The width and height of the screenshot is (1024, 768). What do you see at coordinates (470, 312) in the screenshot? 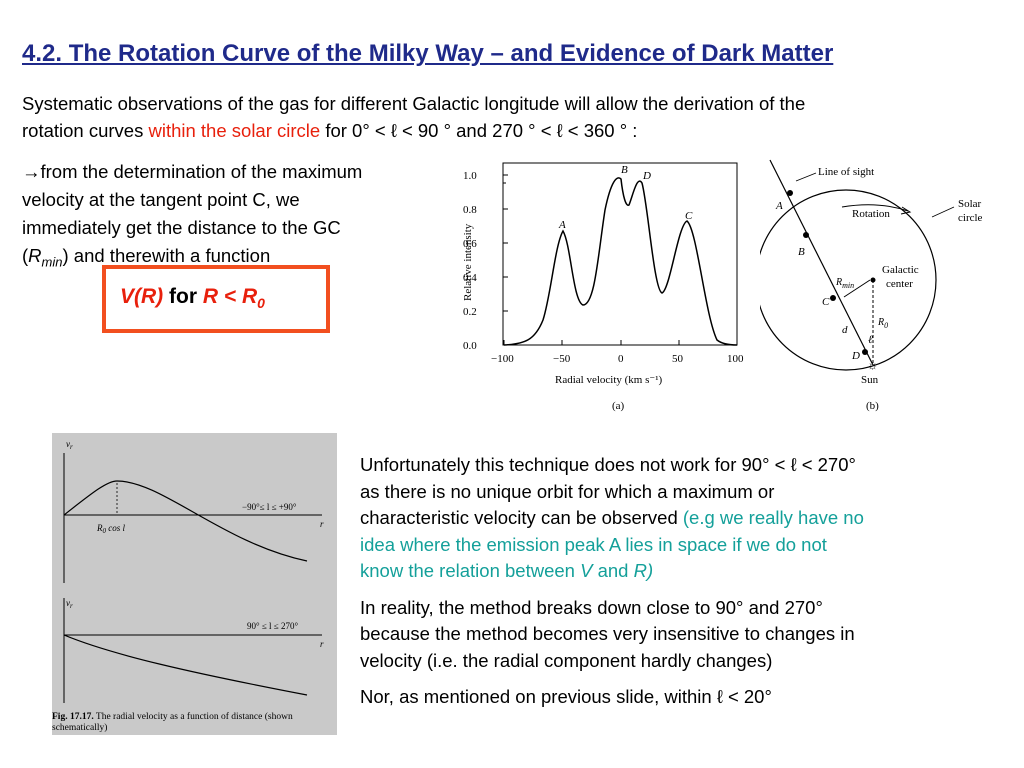
I see `ytick-5: 0.2` at bounding box center [470, 312].